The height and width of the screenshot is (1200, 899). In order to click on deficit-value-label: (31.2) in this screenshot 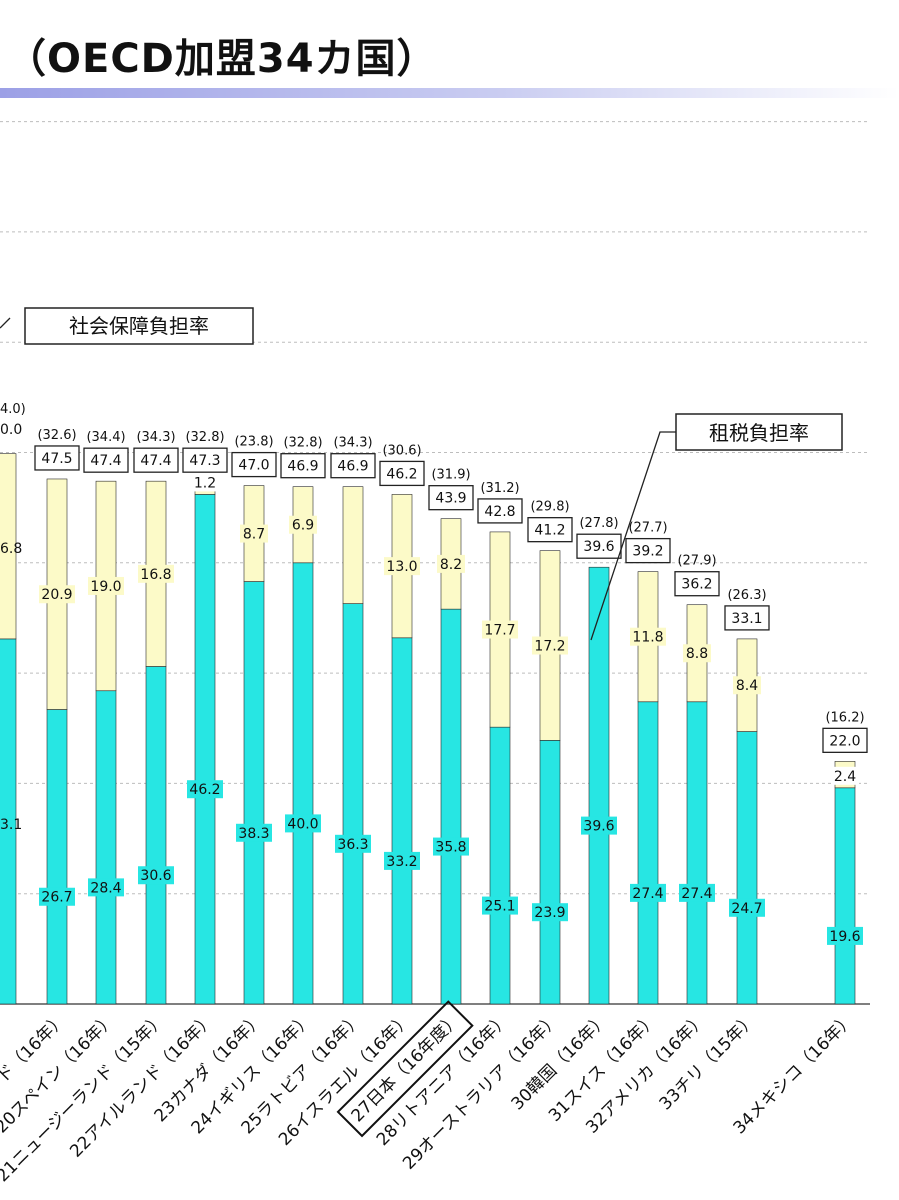, I will do `click(499, 488)`.